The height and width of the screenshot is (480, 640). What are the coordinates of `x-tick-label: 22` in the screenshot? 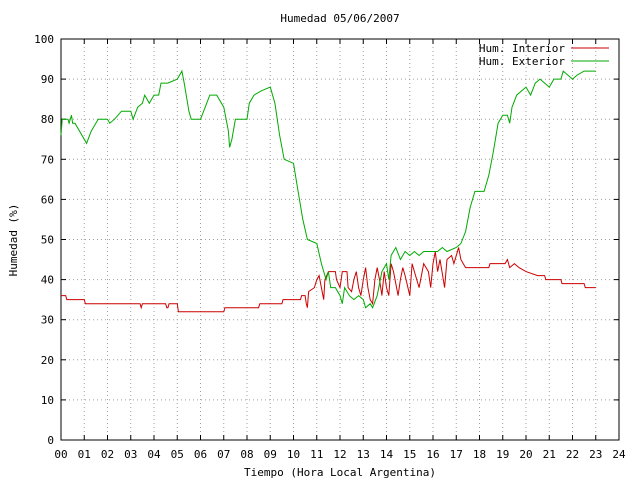 It's located at (572, 454).